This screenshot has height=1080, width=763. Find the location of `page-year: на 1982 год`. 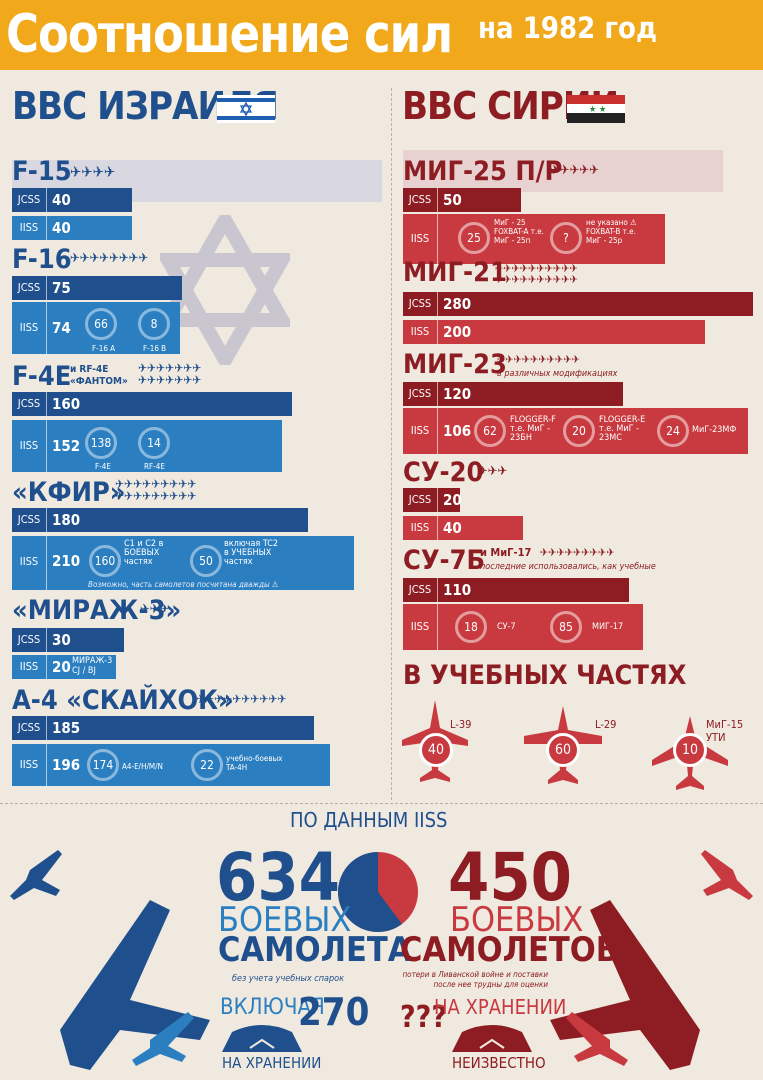

page-year: на 1982 год is located at coordinates (568, 28).